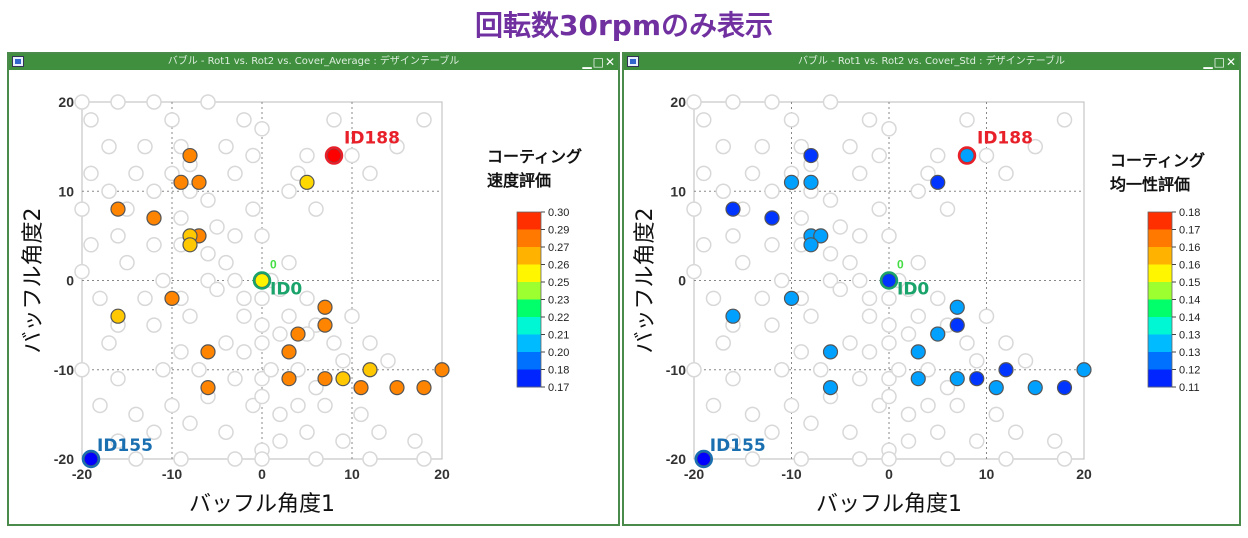  I want to click on x-axis-label: バッフル角度1, so click(262, 504).